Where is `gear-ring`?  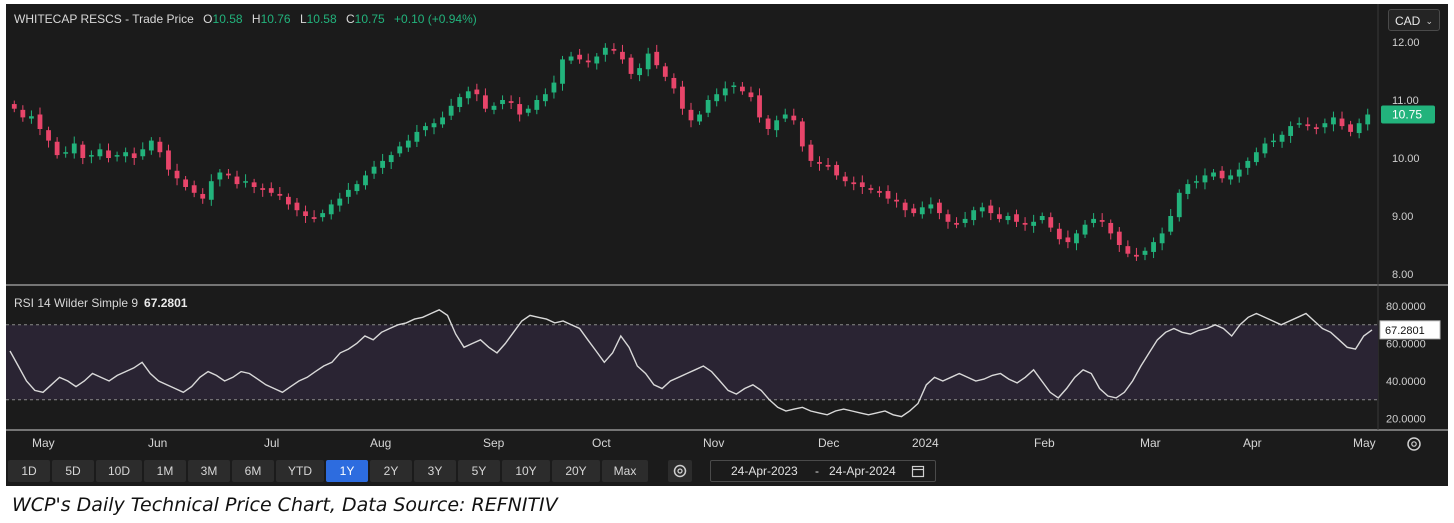 gear-ring is located at coordinates (1414, 444).